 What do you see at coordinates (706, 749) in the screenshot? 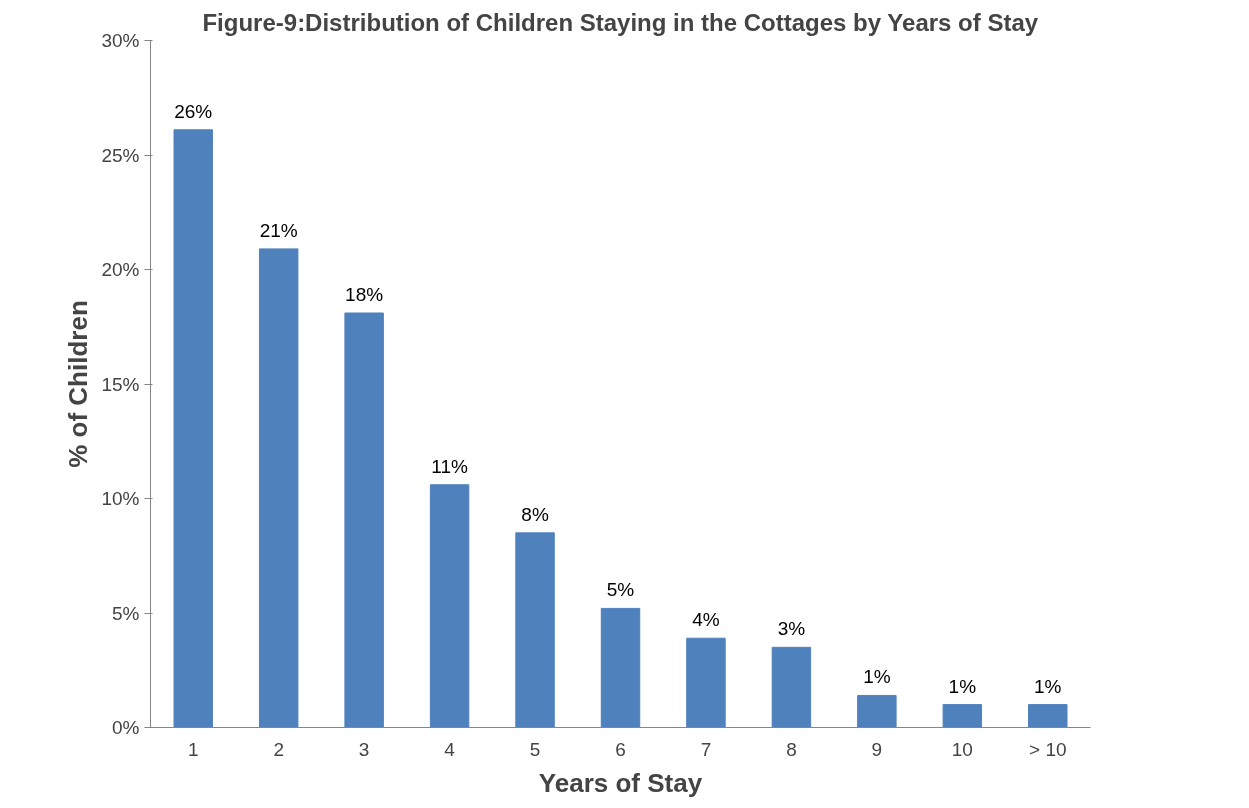
I see `x-tick-label: 7` at bounding box center [706, 749].